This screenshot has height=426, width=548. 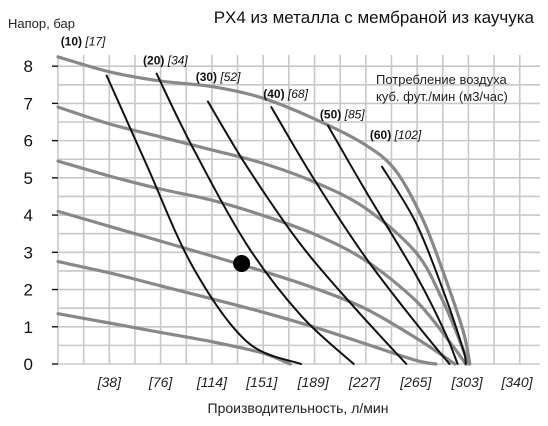 I want to click on air-consumption-label: (10) [17], so click(x=83, y=42).